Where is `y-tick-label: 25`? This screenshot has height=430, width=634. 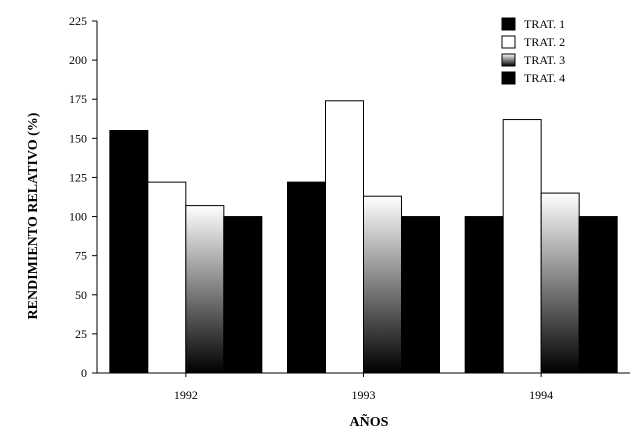
y-tick-label: 25 is located at coordinates (81, 334).